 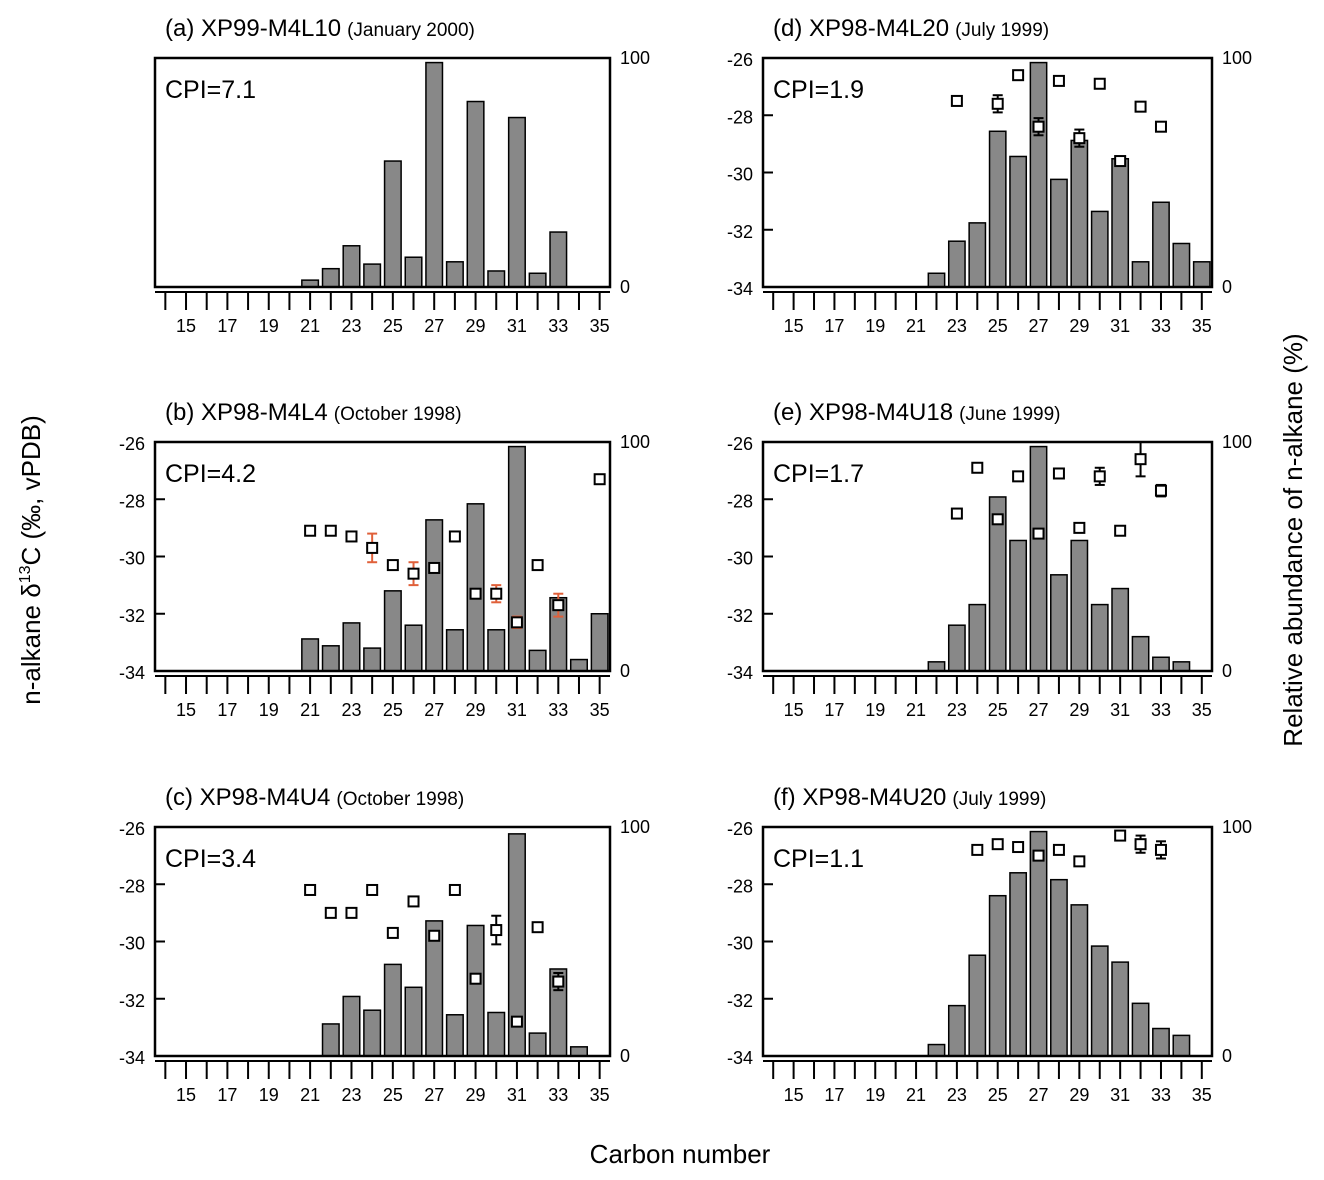 What do you see at coordinates (247, 797) in the screenshot?
I see `title-main: (c) XP98-M4U4` at bounding box center [247, 797].